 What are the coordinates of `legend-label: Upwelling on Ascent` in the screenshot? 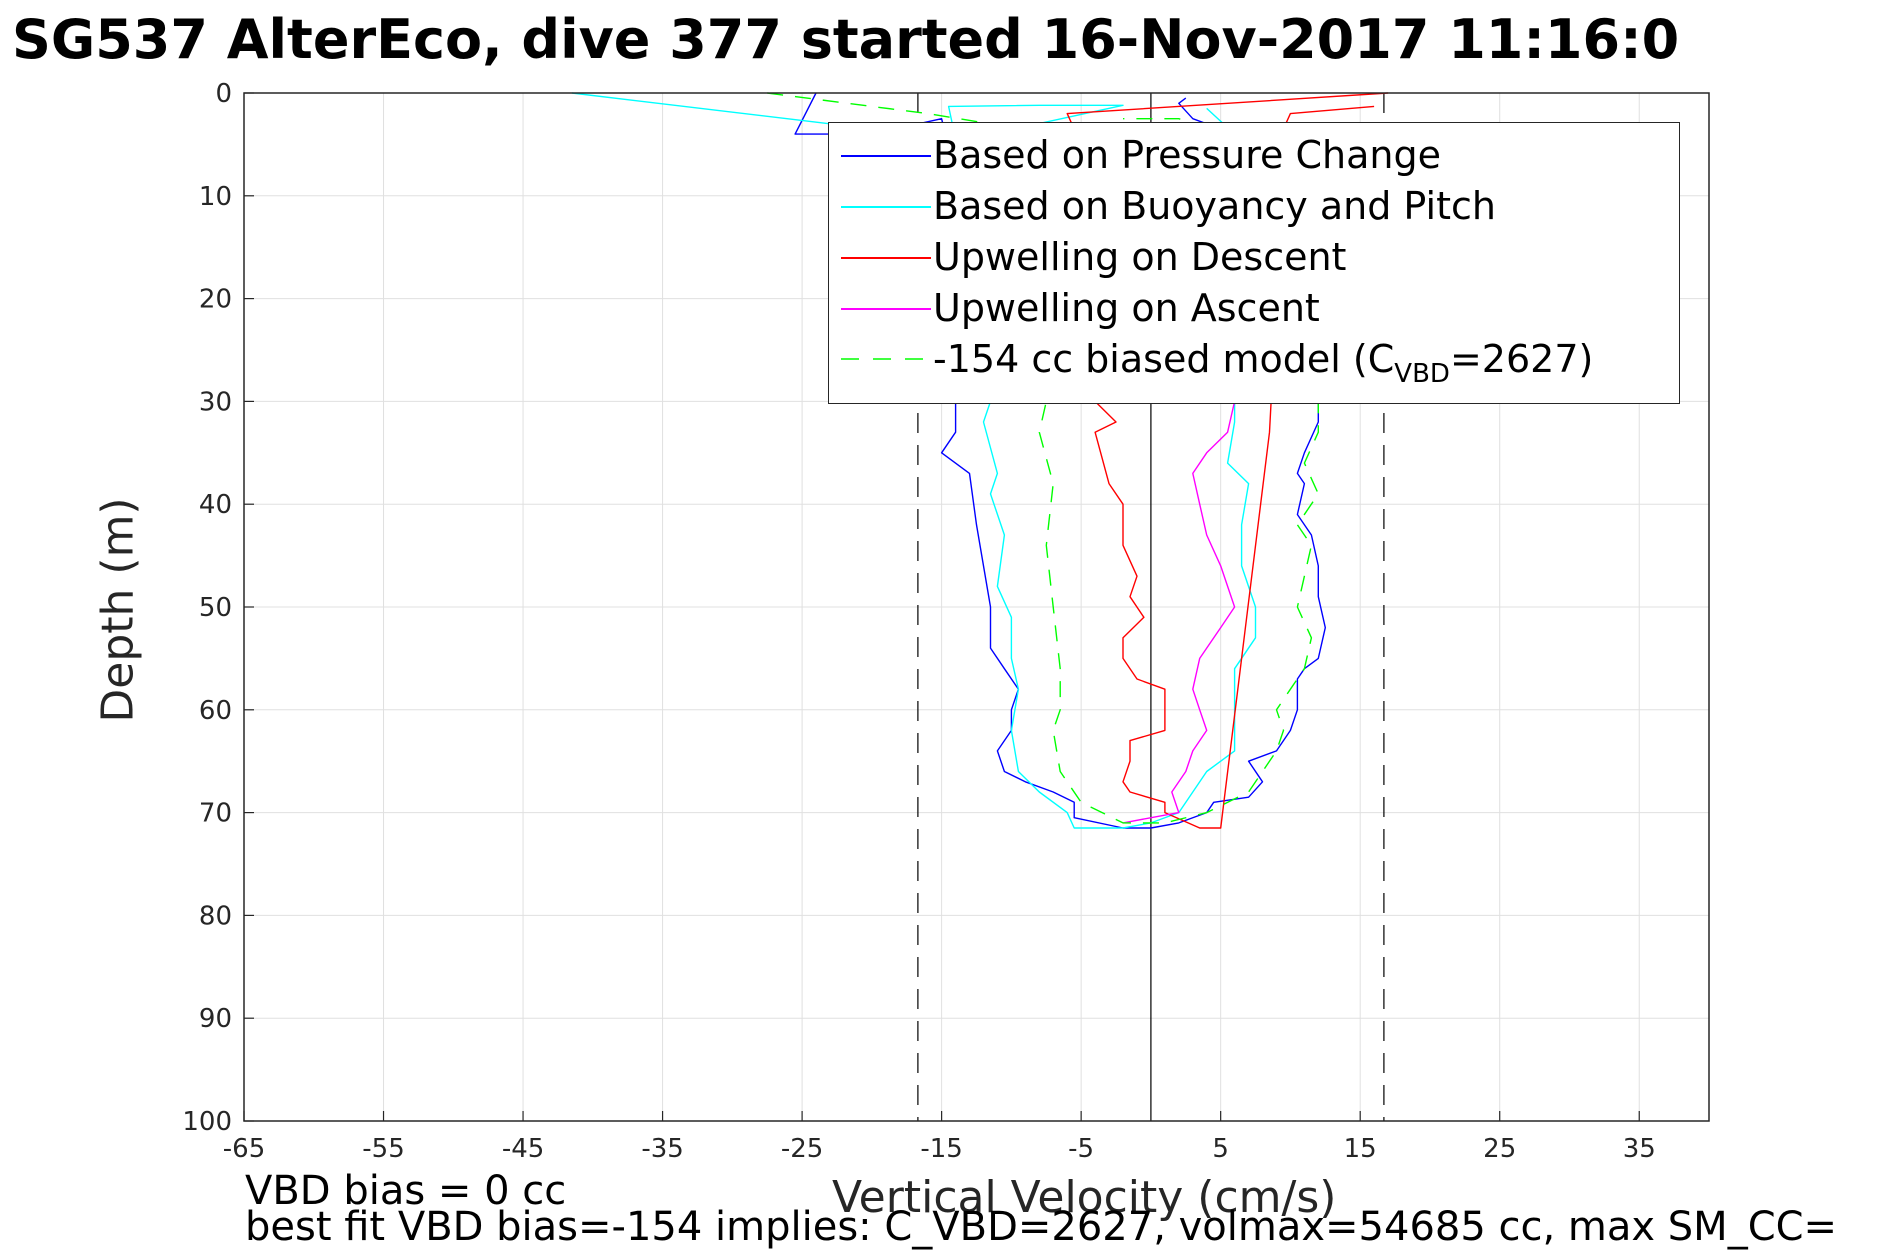 It's located at (1126, 308).